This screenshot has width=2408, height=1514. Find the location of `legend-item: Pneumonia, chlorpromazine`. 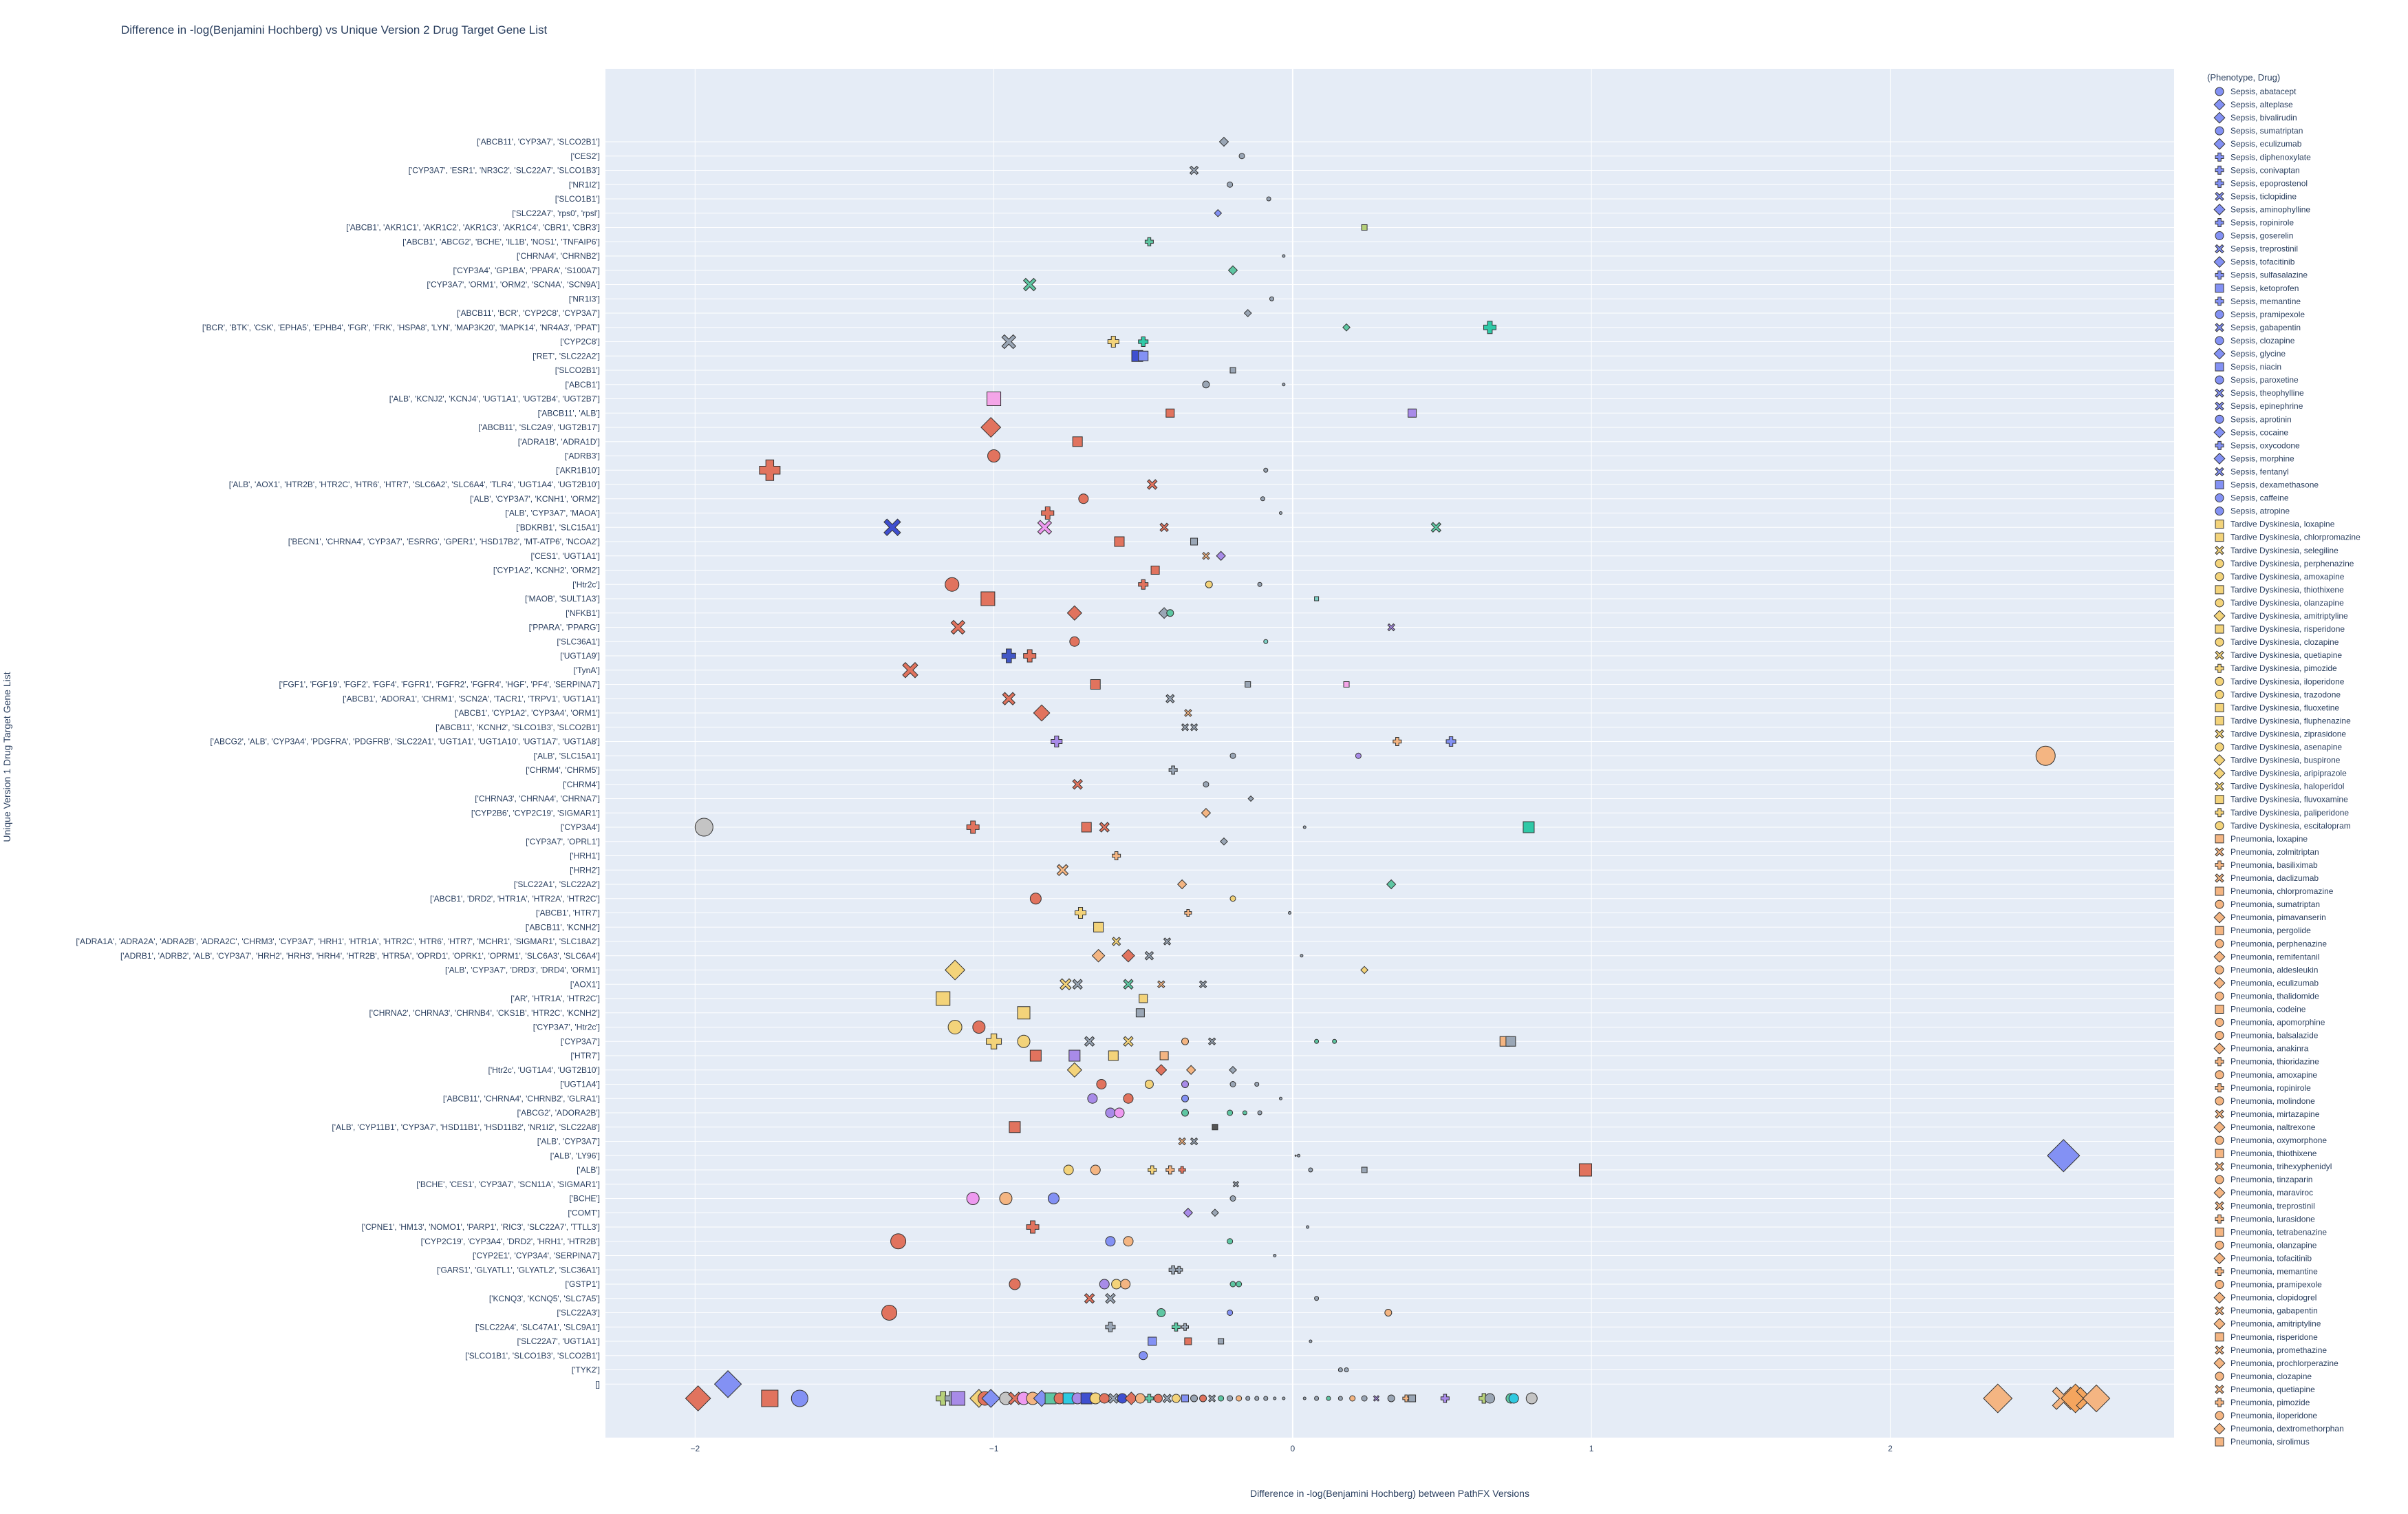

legend-item: Pneumonia, chlorpromazine is located at coordinates (2282, 891).